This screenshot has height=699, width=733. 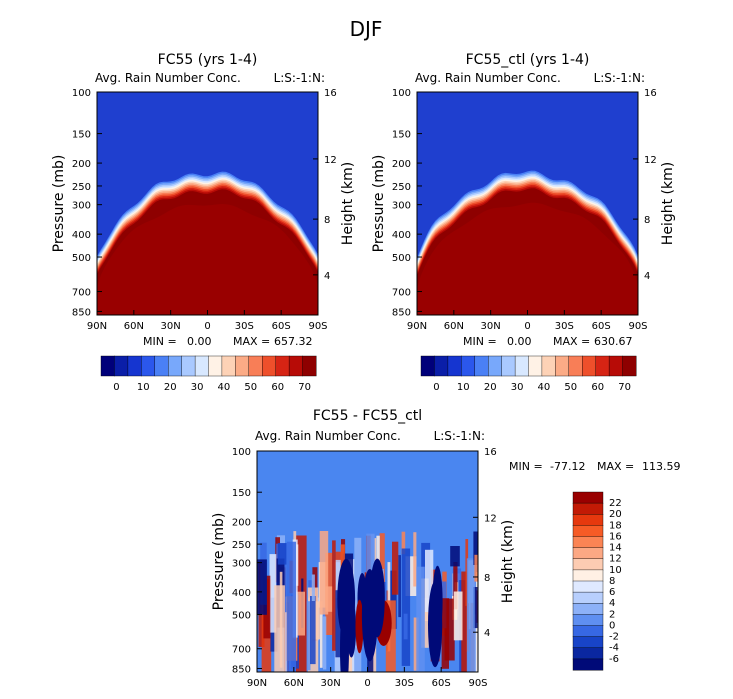 What do you see at coordinates (528, 60) in the screenshot?
I see `panel-title: FC55_ctl (yrs 1-4)` at bounding box center [528, 60].